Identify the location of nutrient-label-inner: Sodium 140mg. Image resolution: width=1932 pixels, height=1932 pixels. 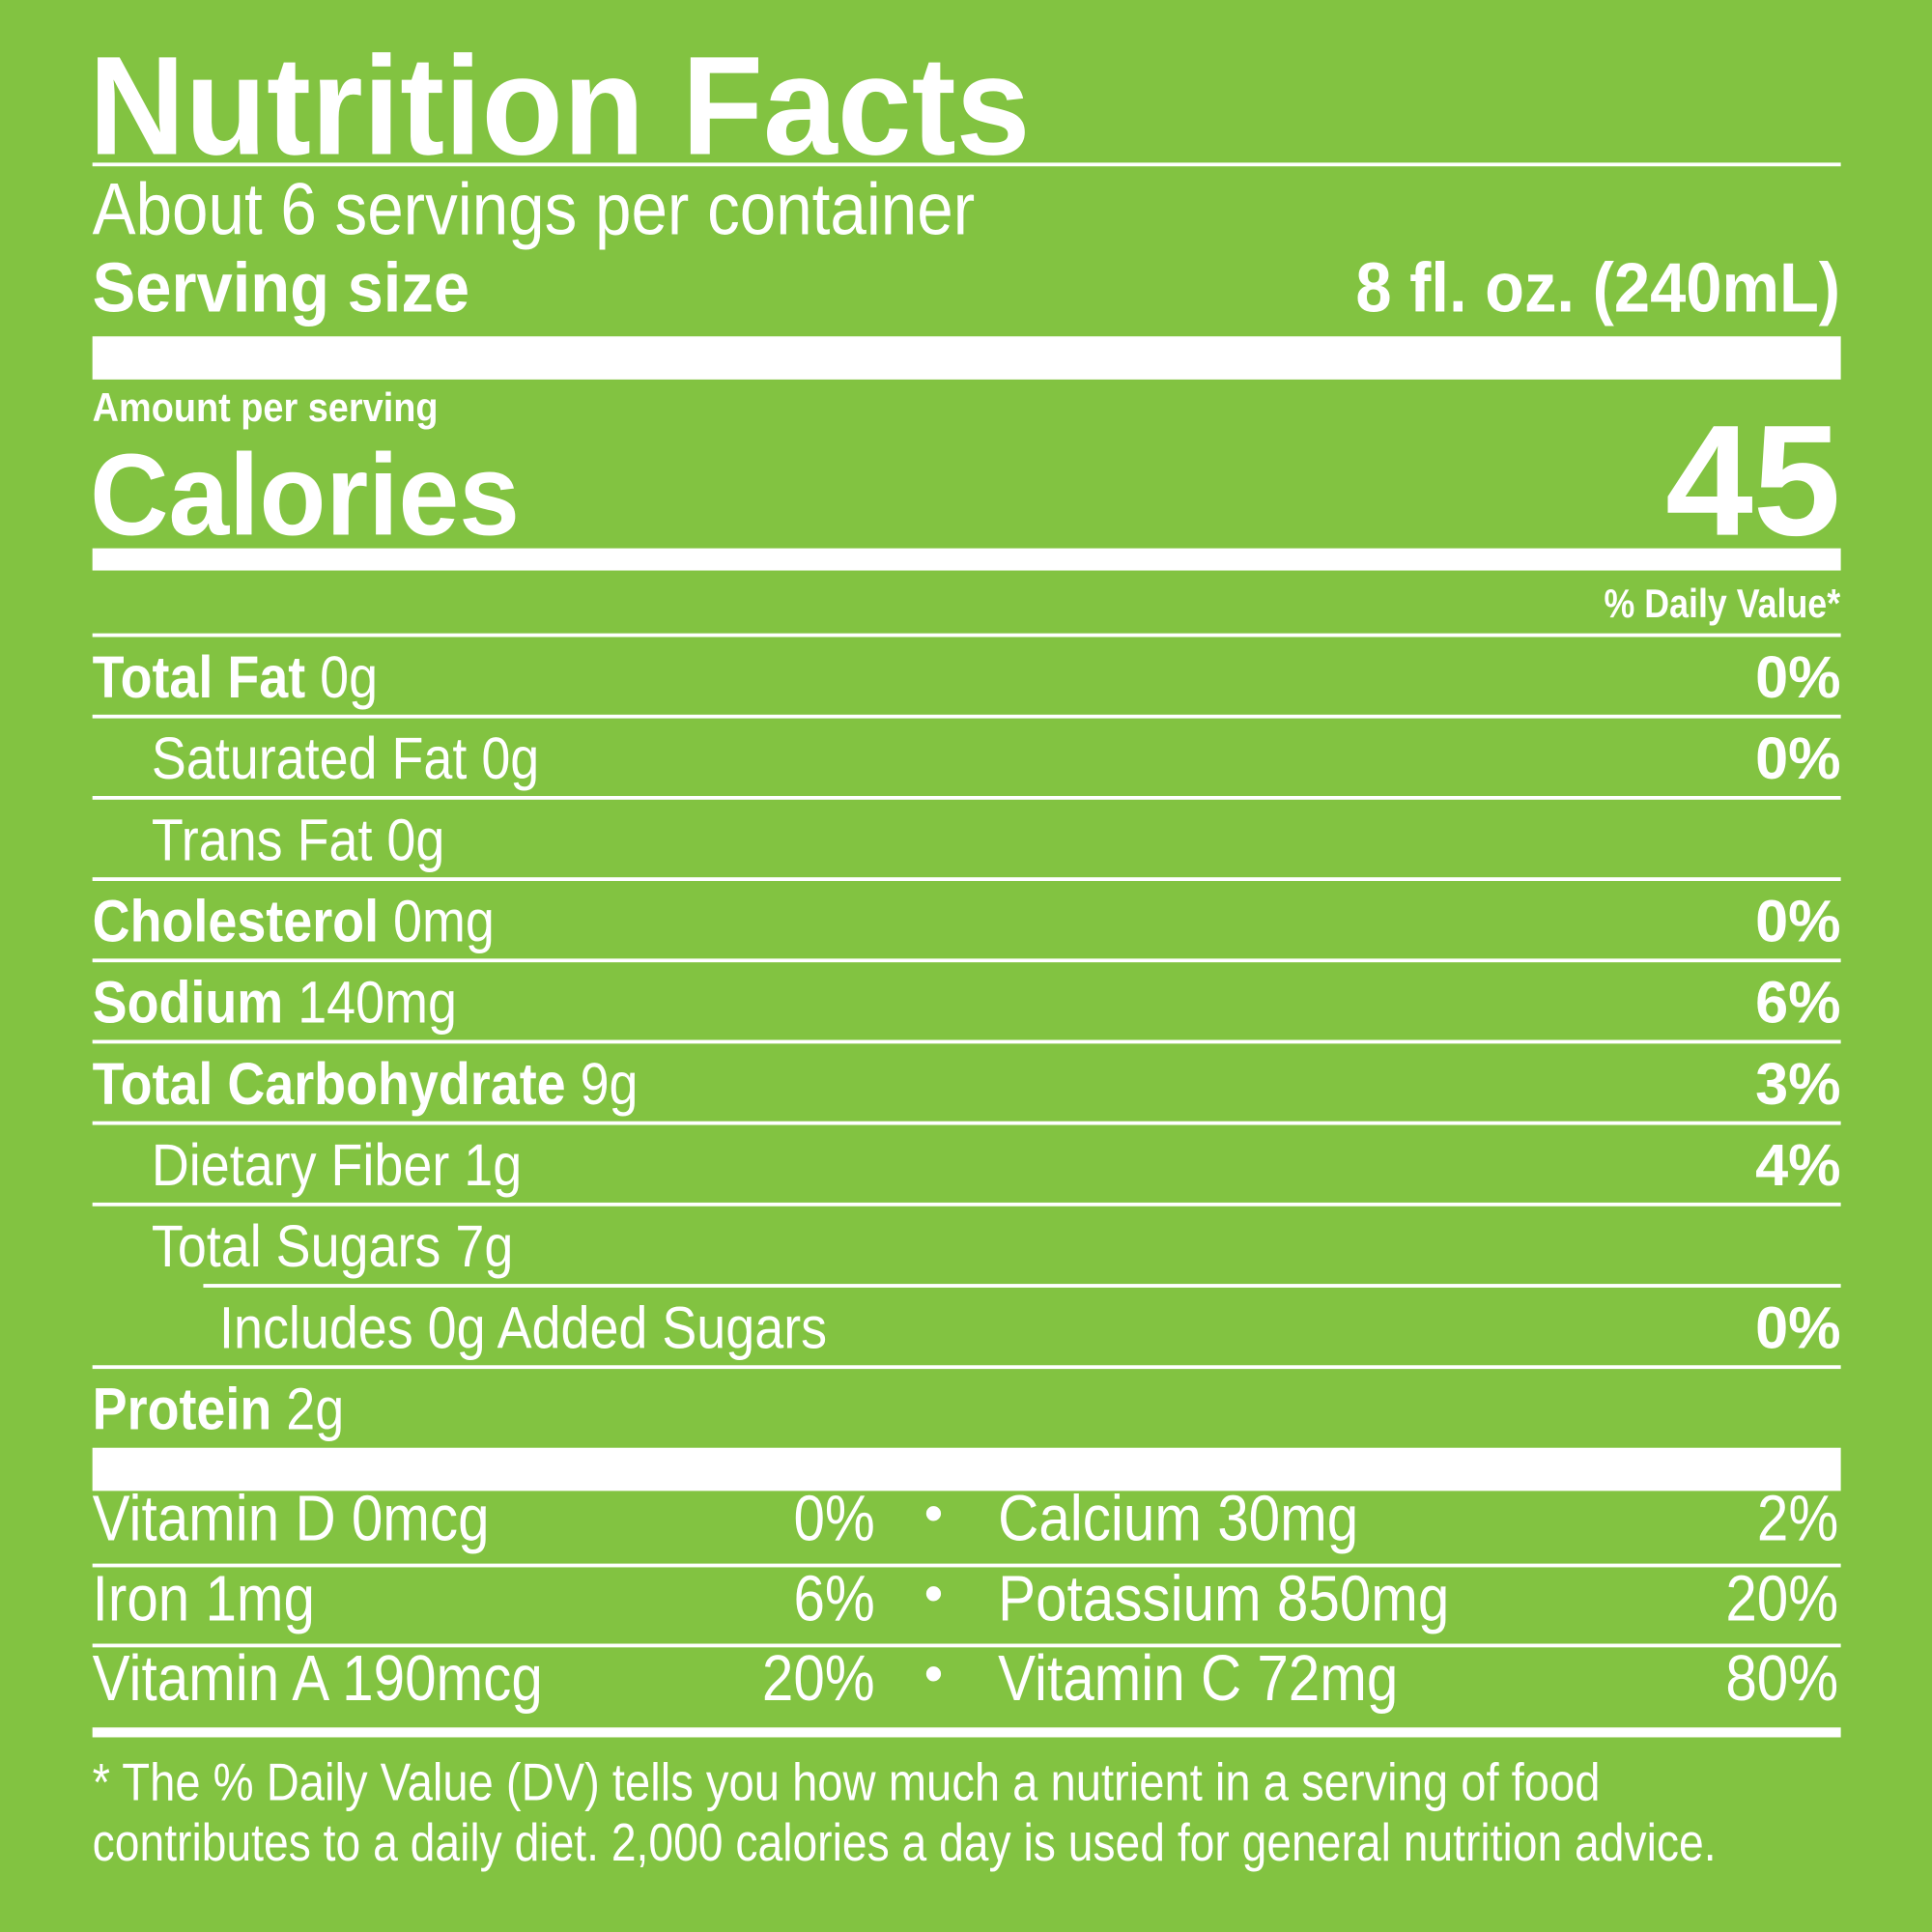
(275, 1004).